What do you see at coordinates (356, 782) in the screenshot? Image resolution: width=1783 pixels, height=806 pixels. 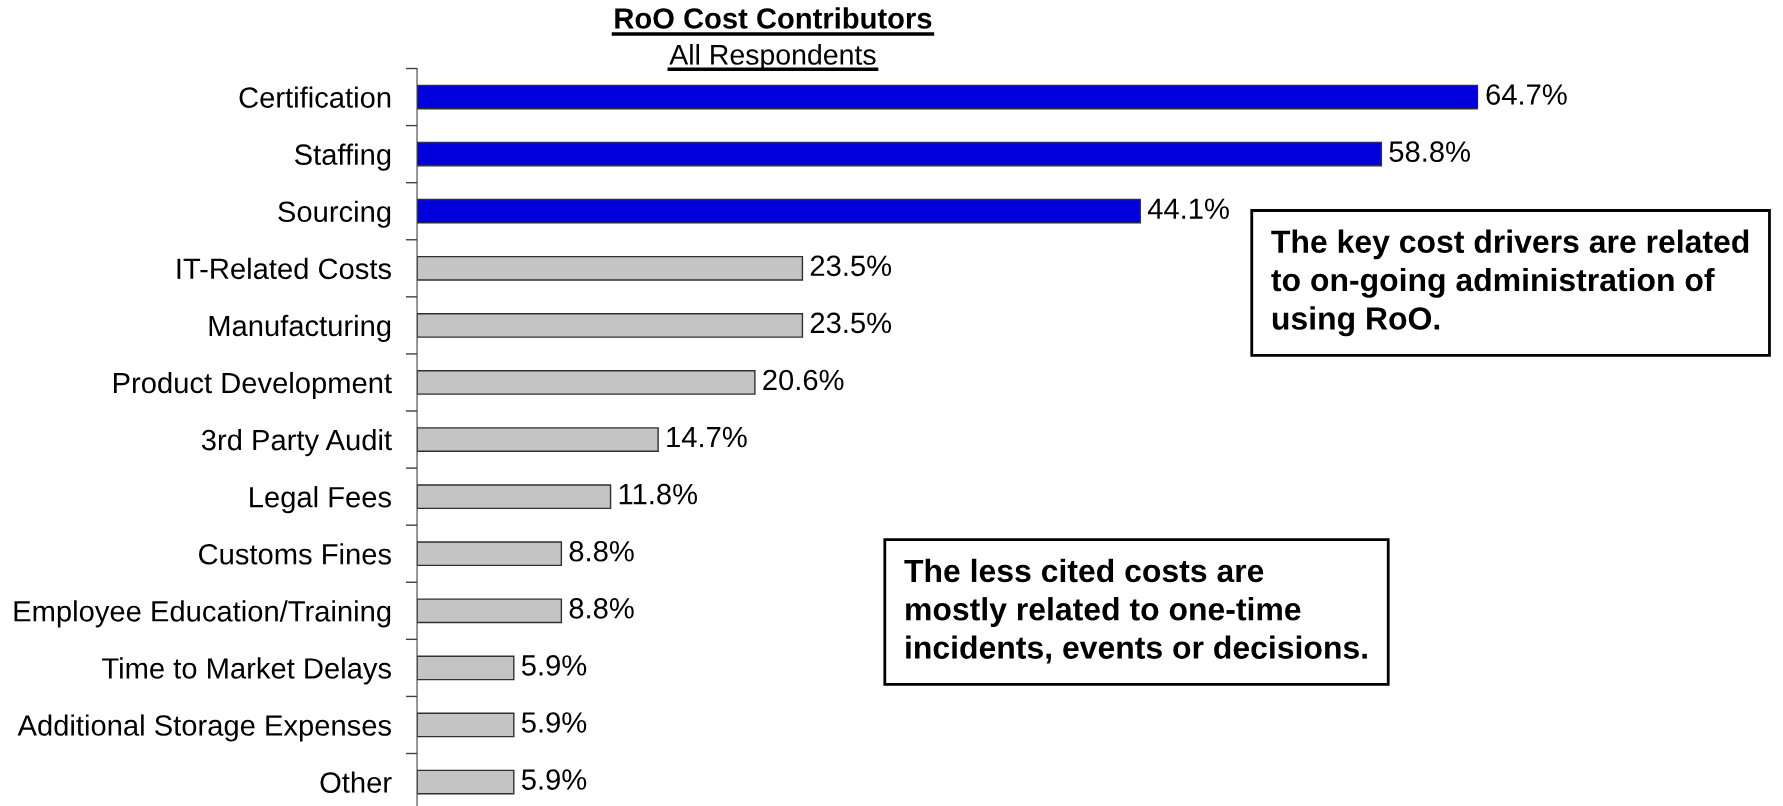 I see `y-tick-label: Other` at bounding box center [356, 782].